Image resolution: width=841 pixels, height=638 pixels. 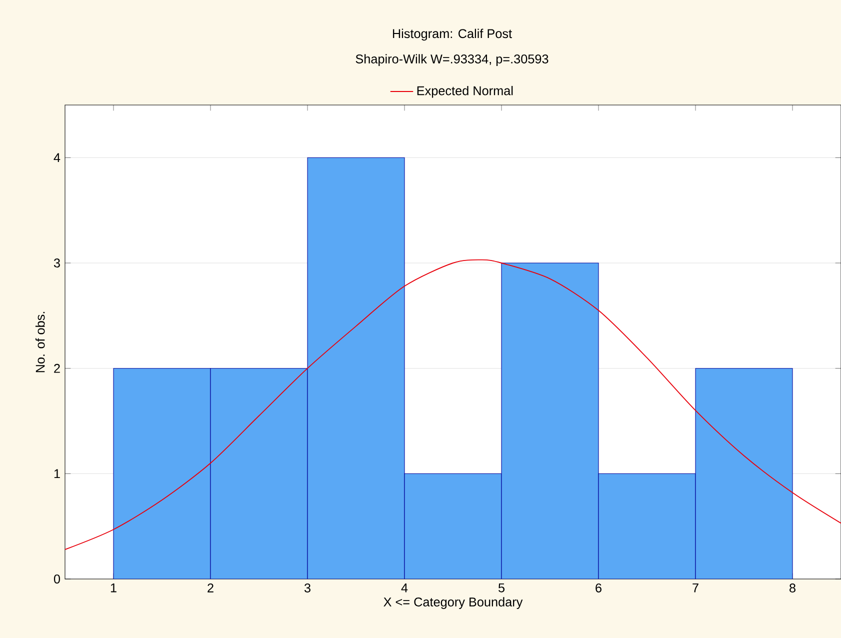 What do you see at coordinates (211, 587) in the screenshot?
I see `x-tick-label: 2` at bounding box center [211, 587].